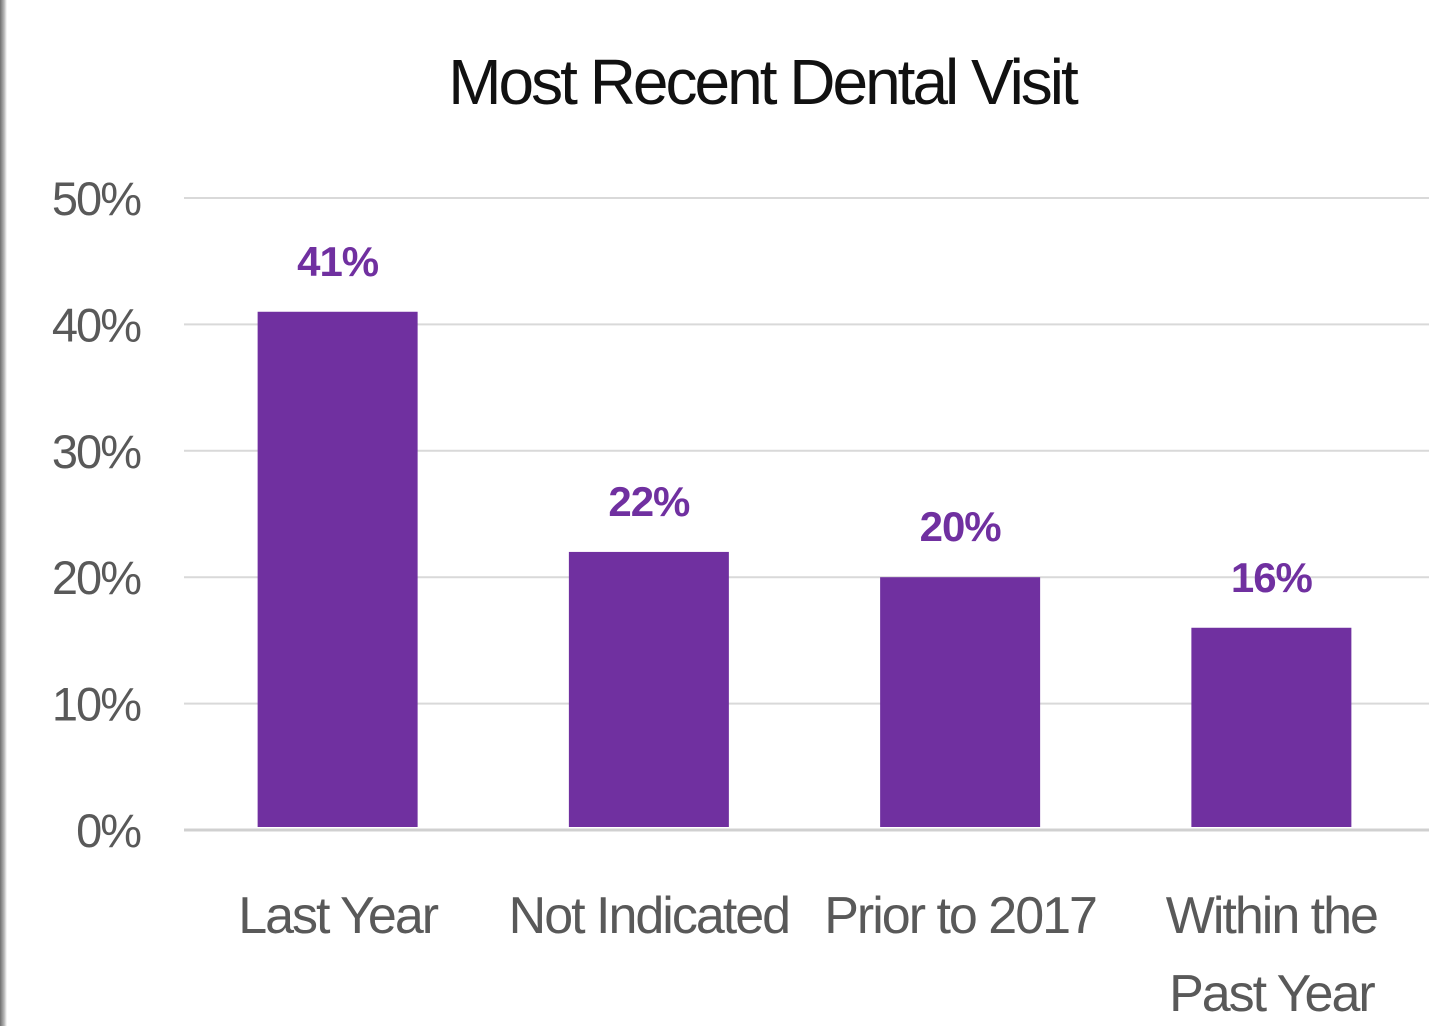 The width and height of the screenshot is (1429, 1026). Describe the element at coordinates (1272, 577) in the screenshot. I see `data-label: 16%` at that location.